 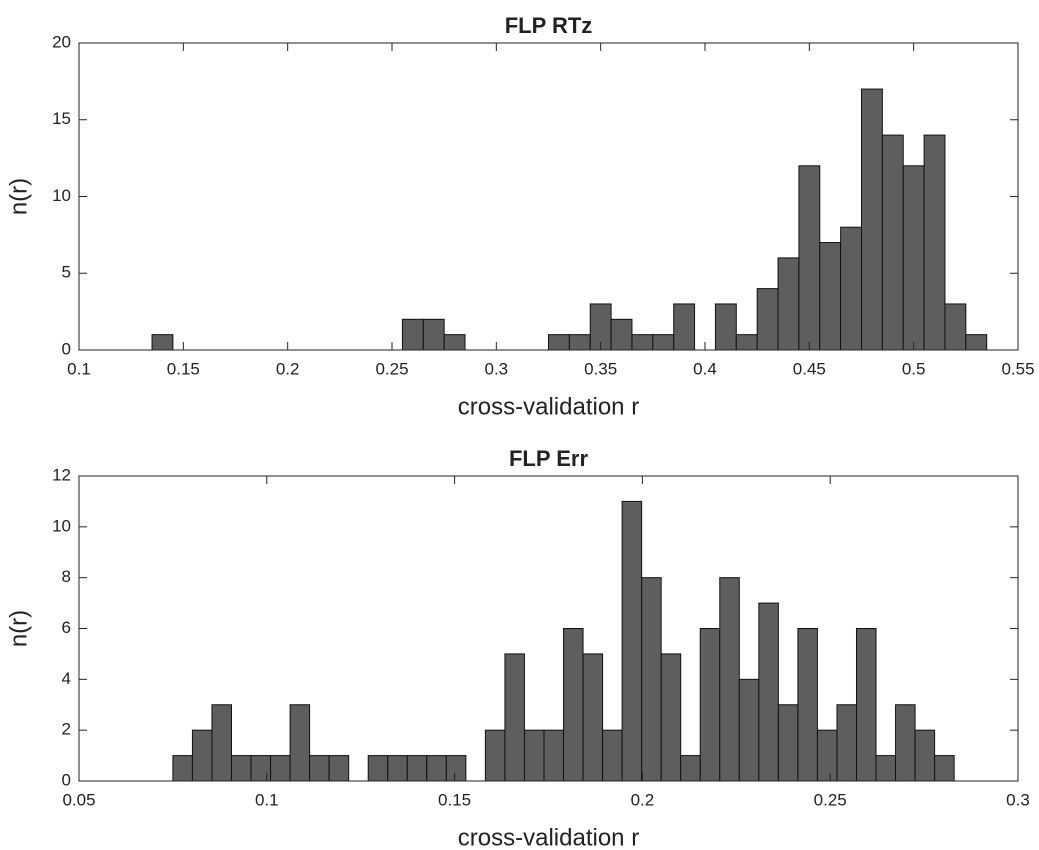 What do you see at coordinates (1017, 368) in the screenshot?
I see `x-tick-label: 0.55` at bounding box center [1017, 368].